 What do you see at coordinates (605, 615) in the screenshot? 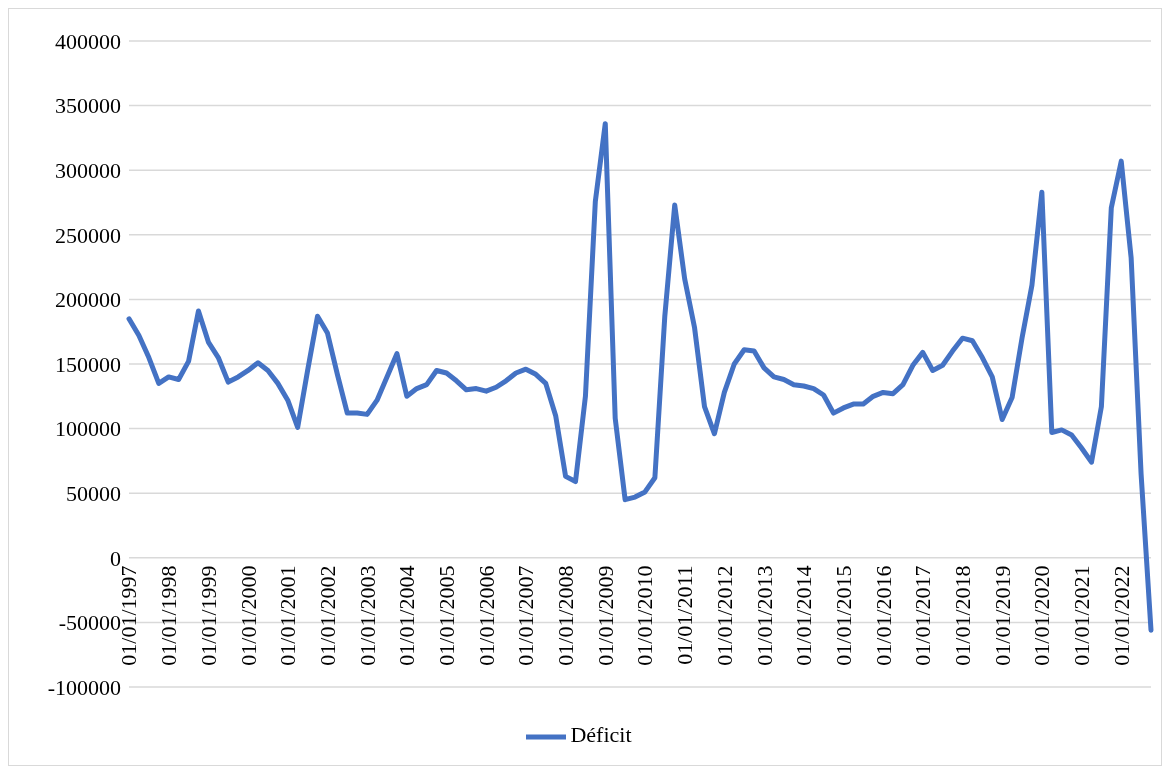
I see `x-tick-label: 01/01/2009` at bounding box center [605, 615].